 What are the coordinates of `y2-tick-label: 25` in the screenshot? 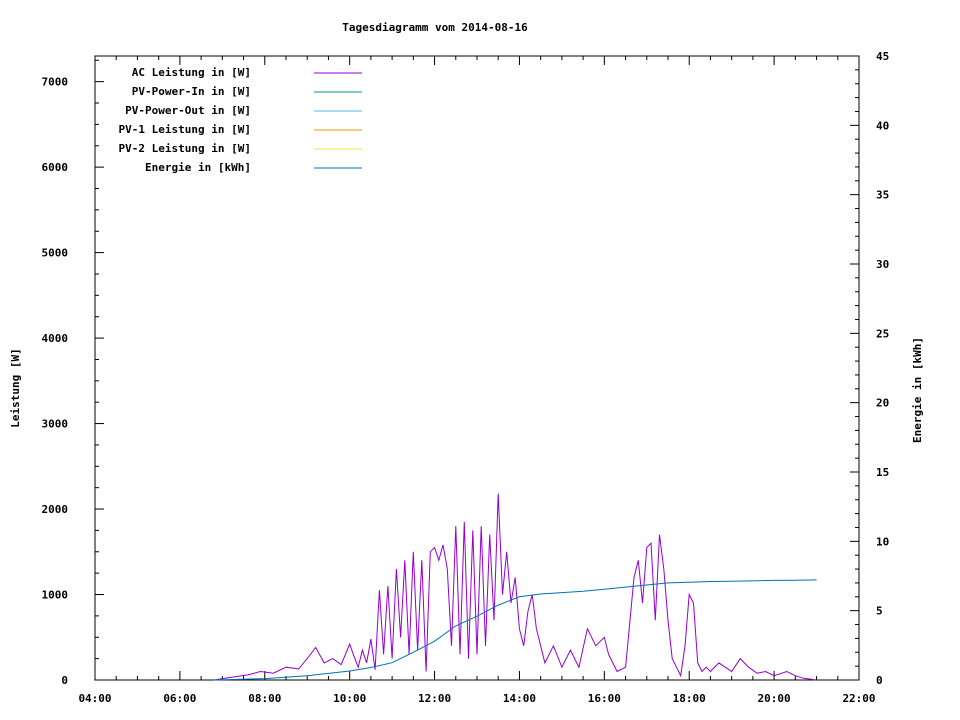 It's located at (882, 333).